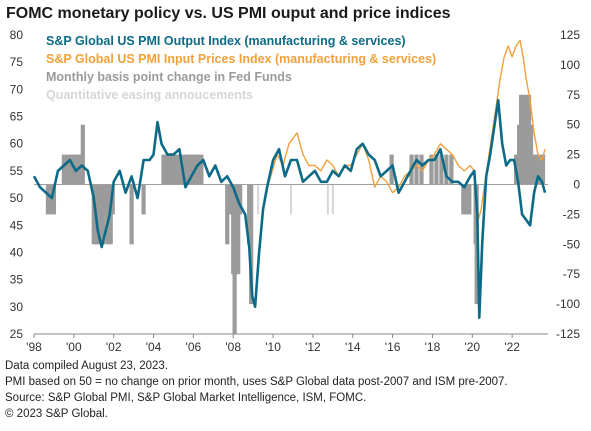 This screenshot has width=591, height=431. What do you see at coordinates (114, 347) in the screenshot?
I see `x-tick-label: '02` at bounding box center [114, 347].